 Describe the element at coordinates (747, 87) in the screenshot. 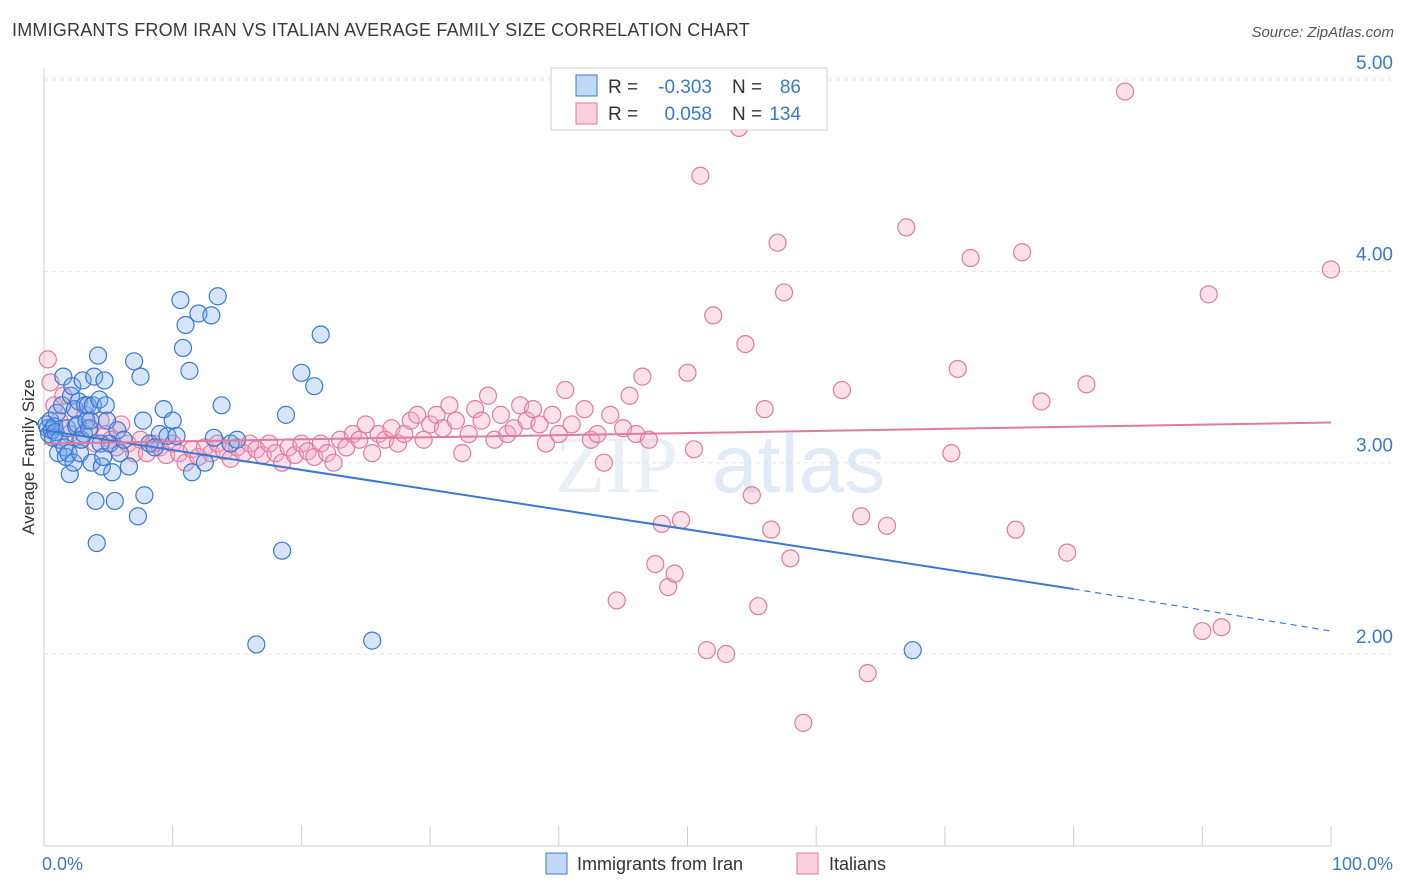

I see `legend-n-label-iran: N =` at that location.